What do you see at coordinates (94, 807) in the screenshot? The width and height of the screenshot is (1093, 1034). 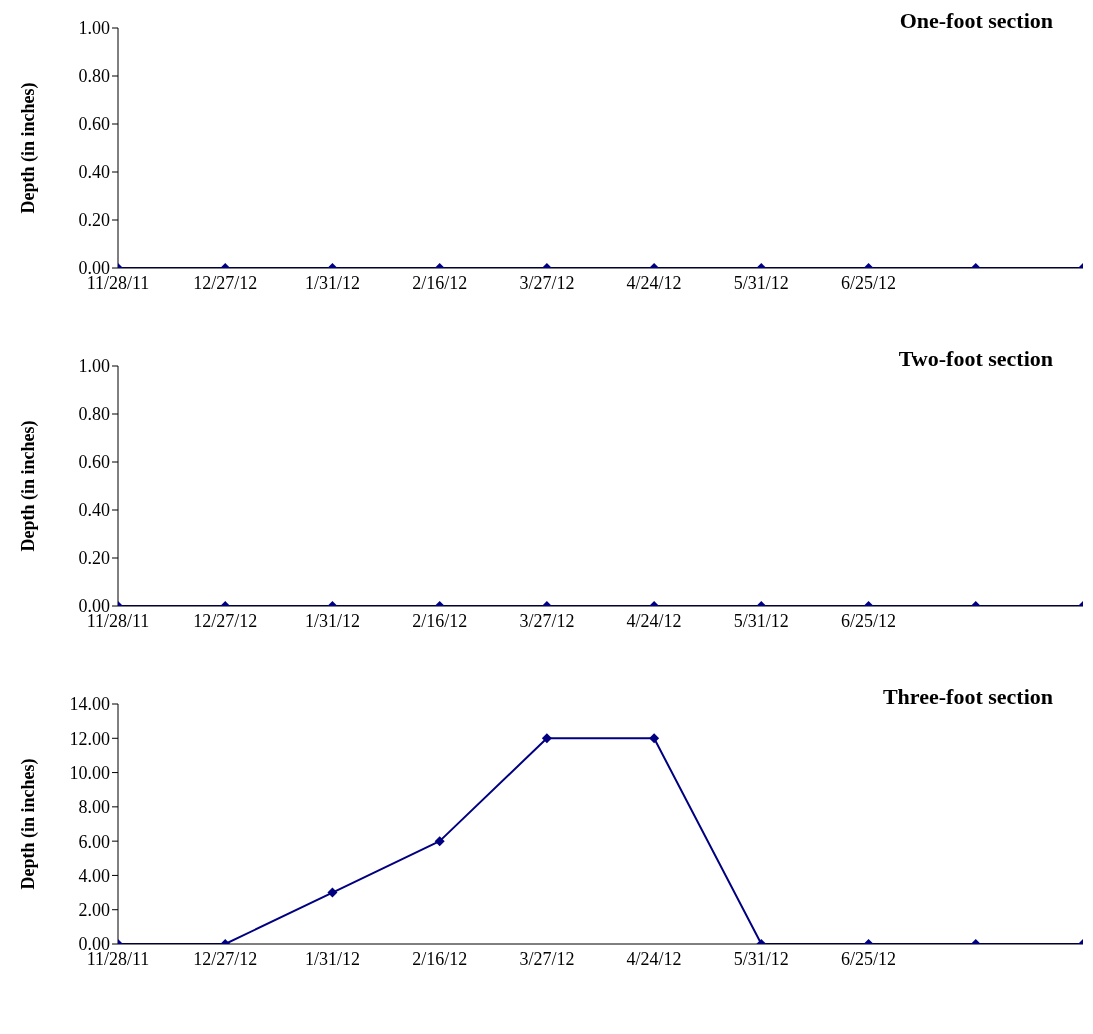 I see `y-tick-label: 8.00` at bounding box center [94, 807].